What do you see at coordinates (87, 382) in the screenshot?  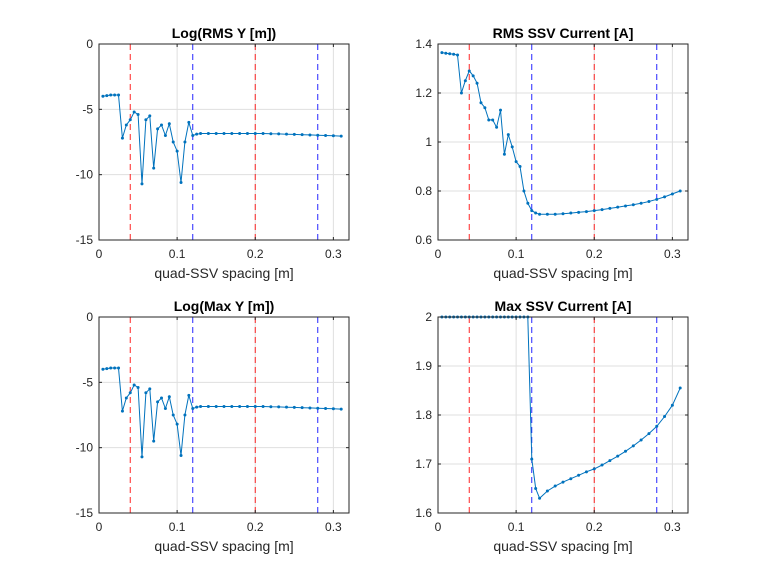 I see `y-tick-label: -5` at bounding box center [87, 382].